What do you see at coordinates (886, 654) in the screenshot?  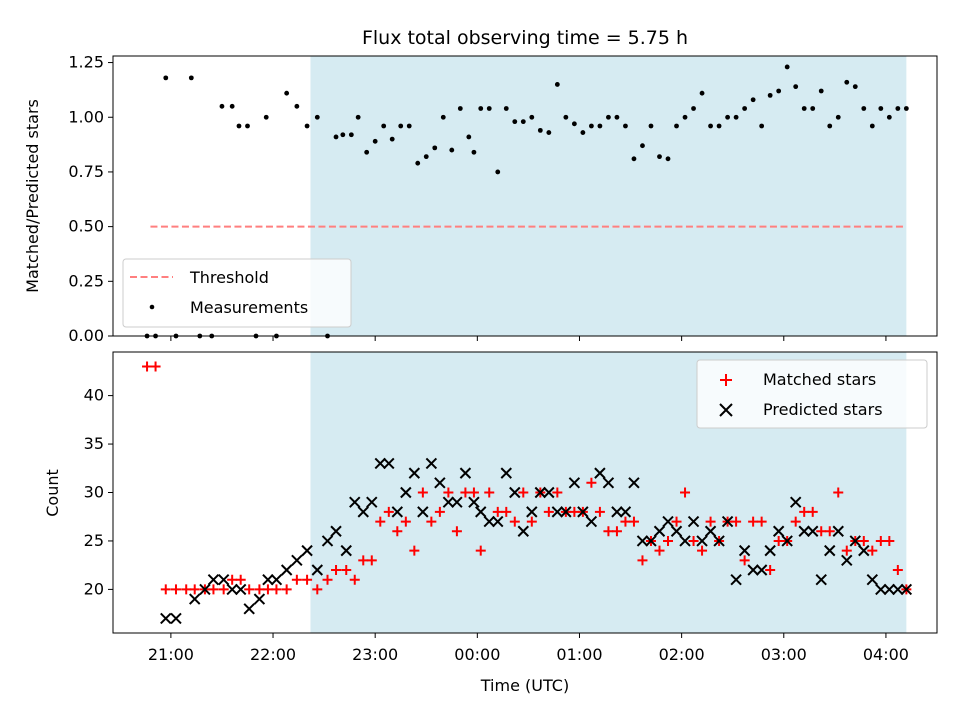 I see `x-tick-label: 04:00` at bounding box center [886, 654].